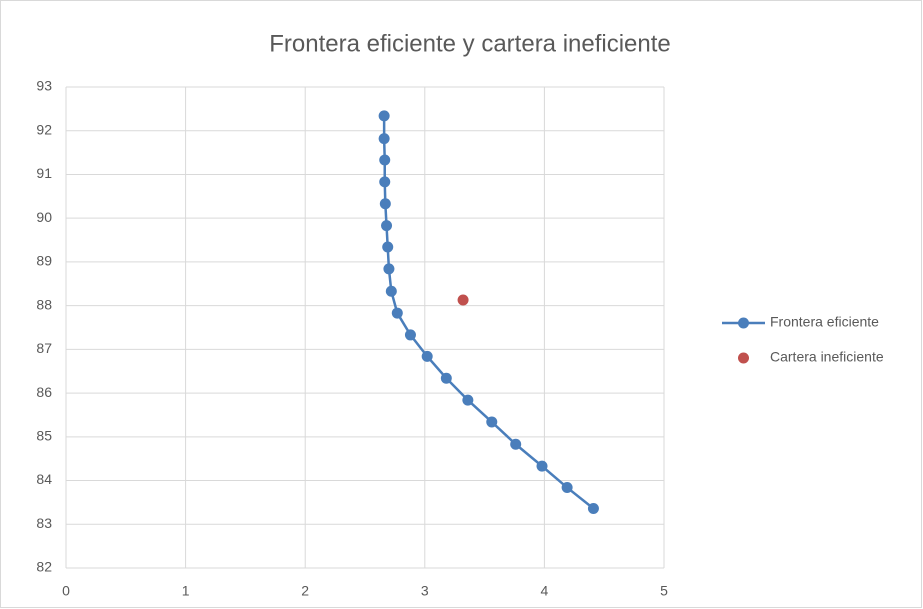 This screenshot has width=923, height=609. I want to click on x-tick-label: 5, so click(664, 591).